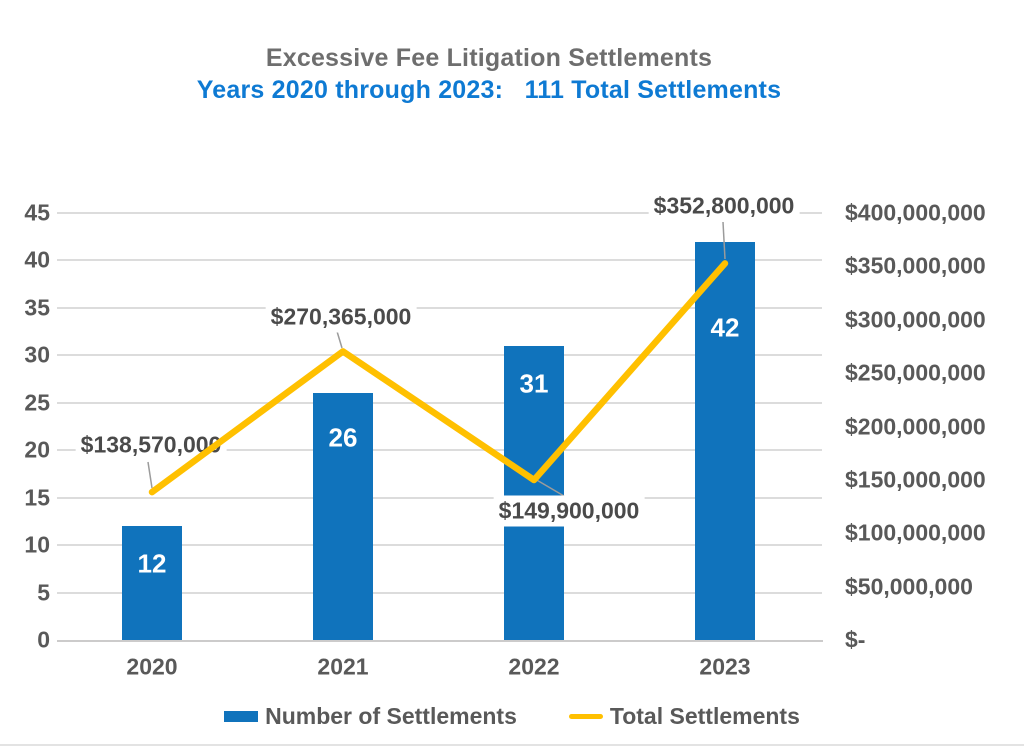  I want to click on bar-value-label: 31, so click(534, 383).